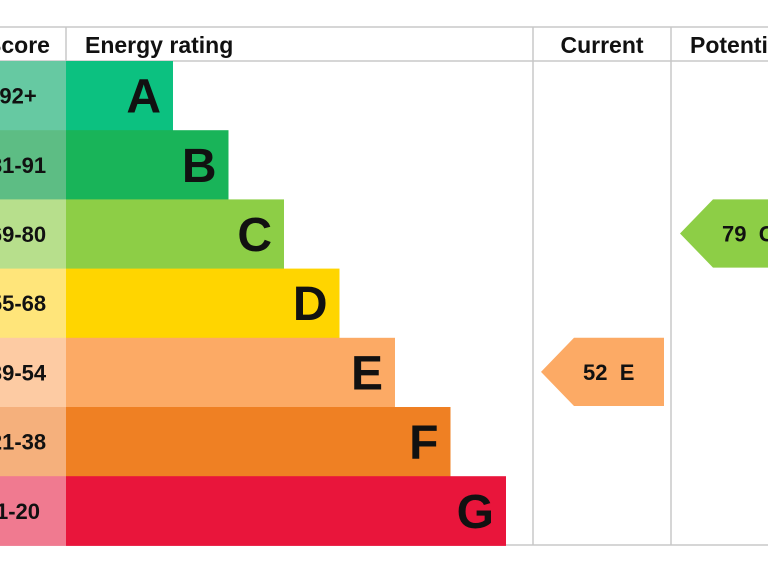  I want to click on band-letter-c: C, so click(254, 235).